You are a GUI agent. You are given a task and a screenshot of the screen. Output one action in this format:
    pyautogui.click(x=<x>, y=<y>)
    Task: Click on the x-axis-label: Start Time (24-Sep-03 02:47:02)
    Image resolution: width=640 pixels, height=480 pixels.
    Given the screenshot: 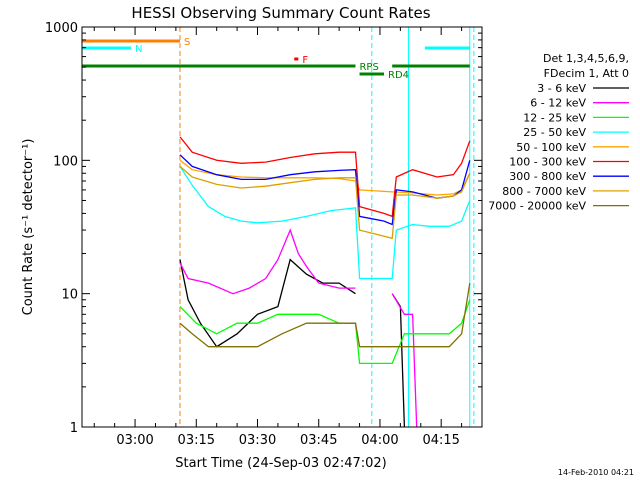 What is the action you would take?
    pyautogui.click(x=280, y=463)
    